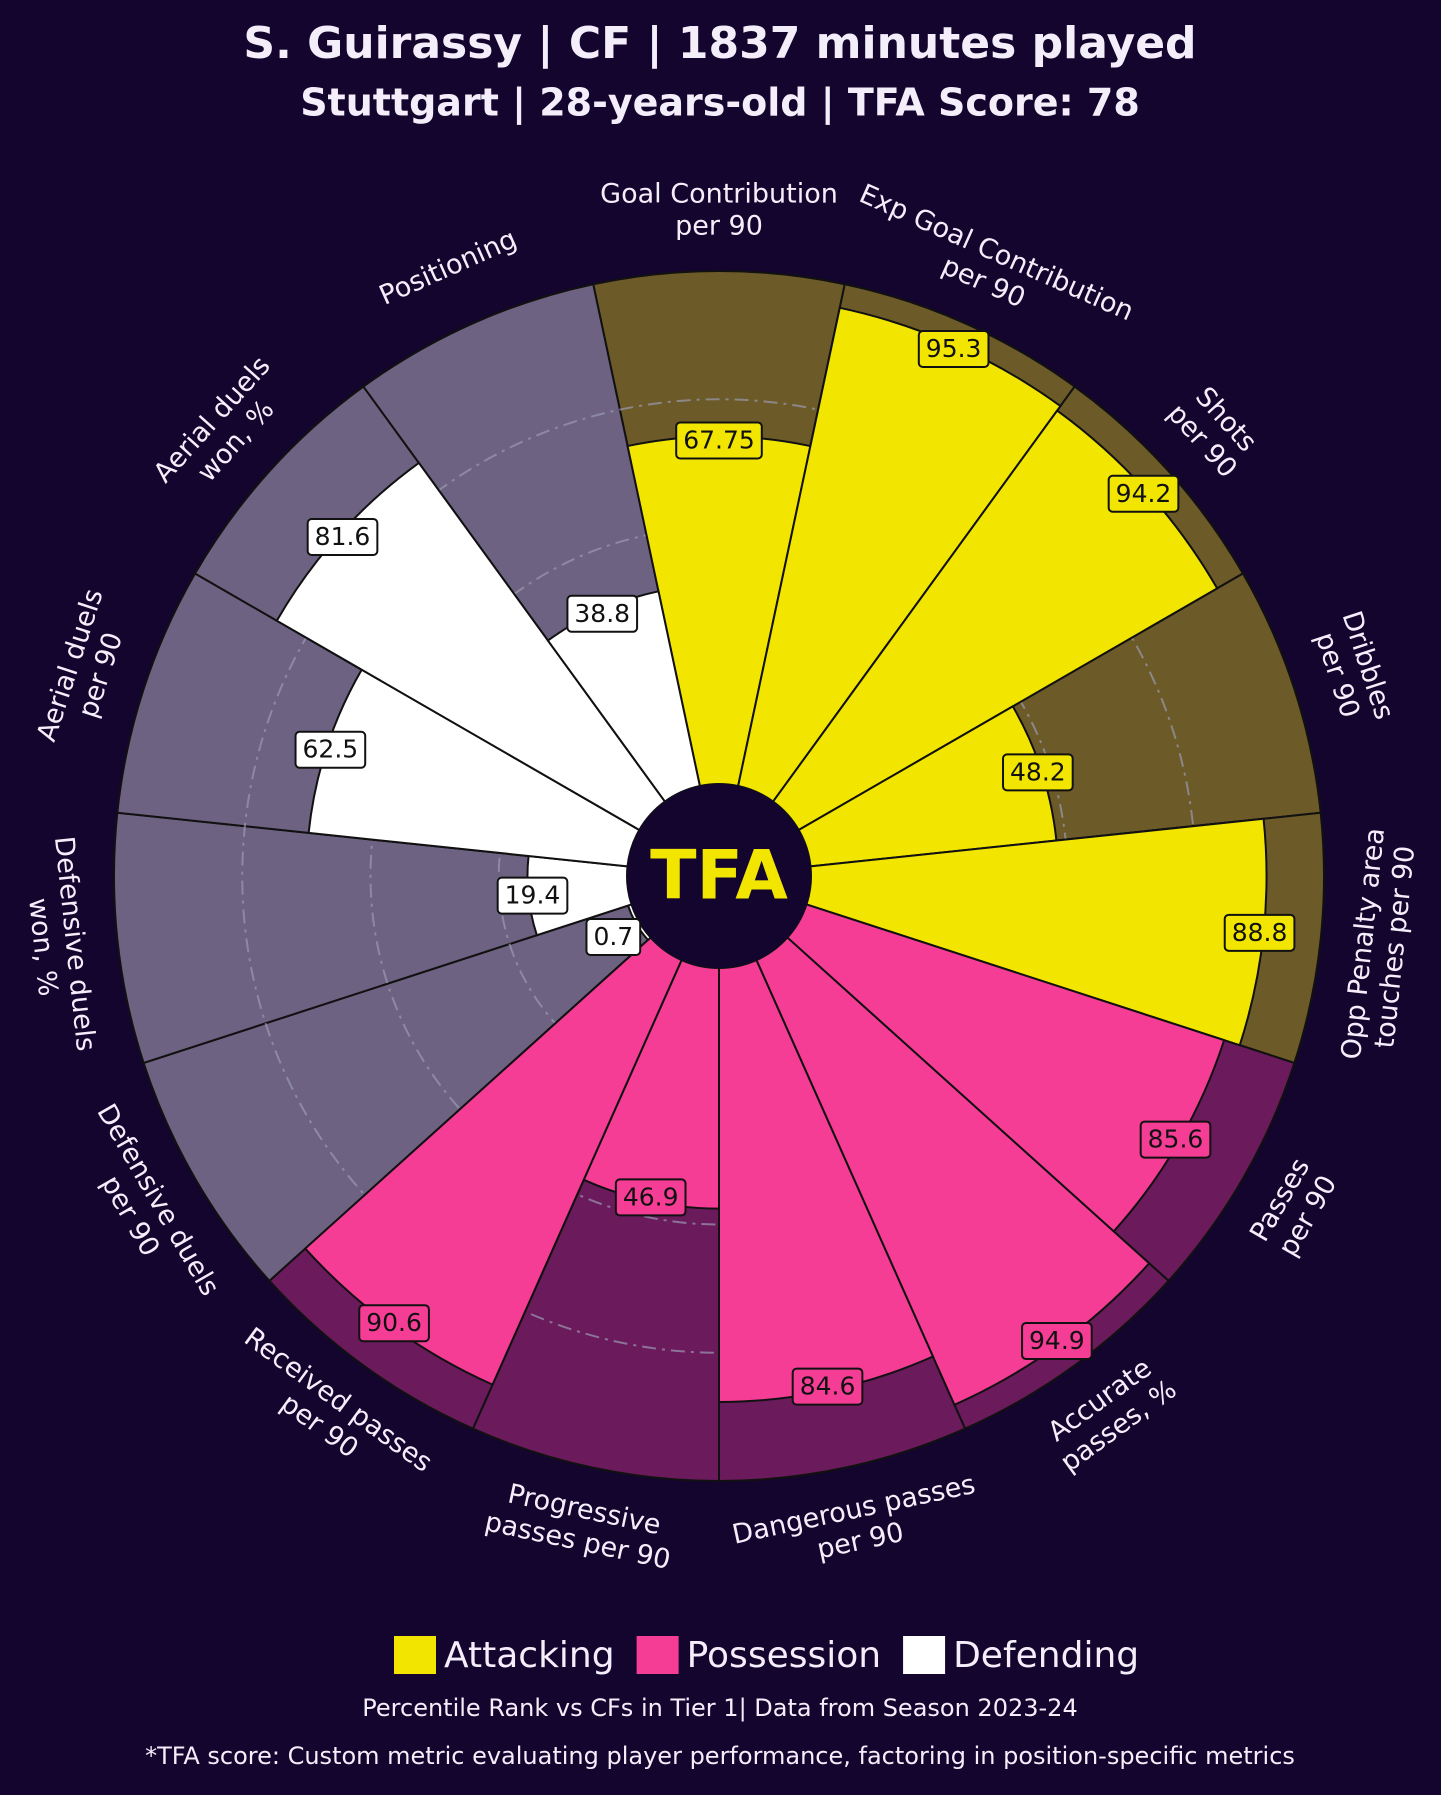 This screenshot has width=1441, height=1795. I want to click on hub-label: TFA, so click(719, 876).